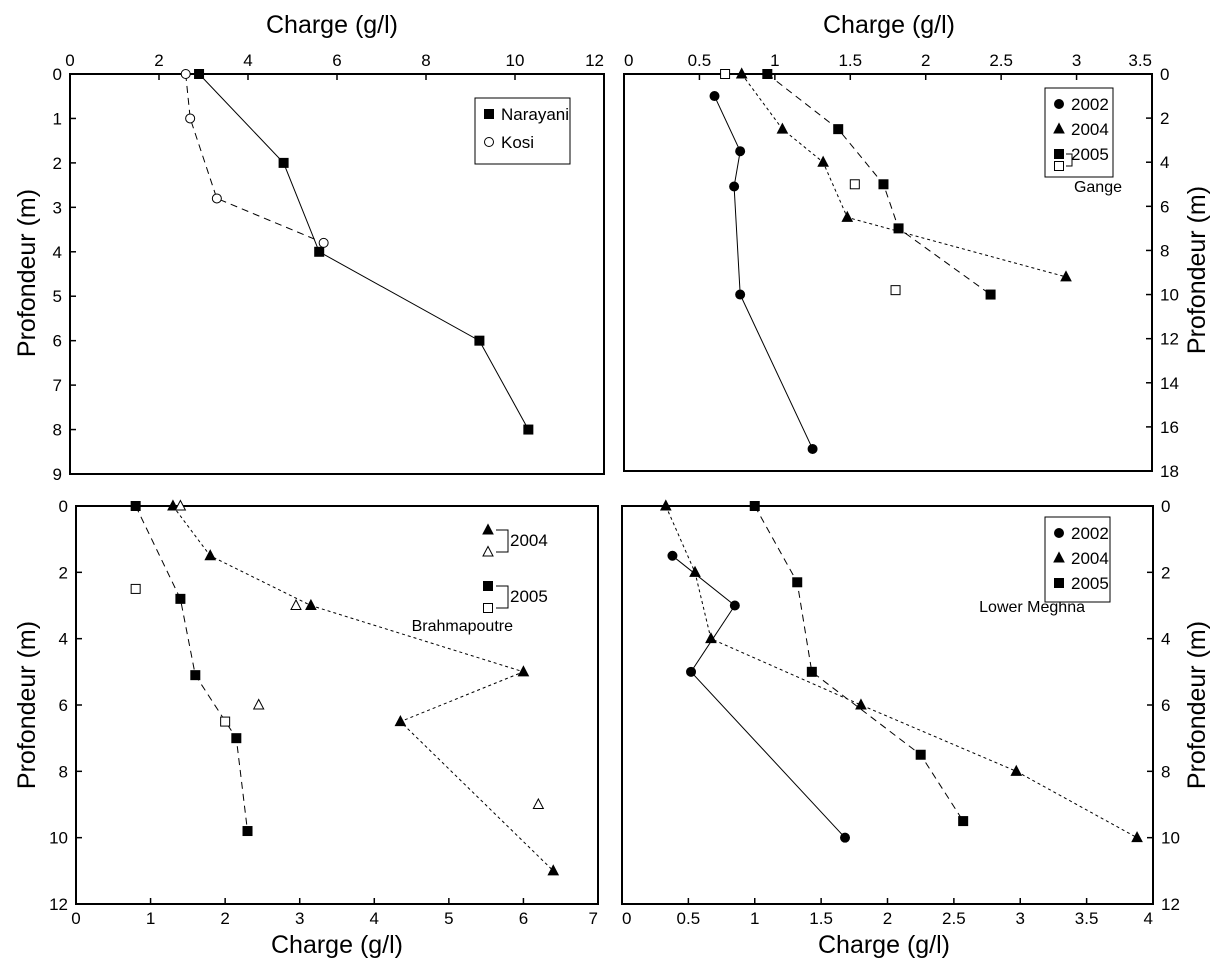  What do you see at coordinates (57, 207) in the screenshot?
I see `y-tick-label: 3` at bounding box center [57, 207].